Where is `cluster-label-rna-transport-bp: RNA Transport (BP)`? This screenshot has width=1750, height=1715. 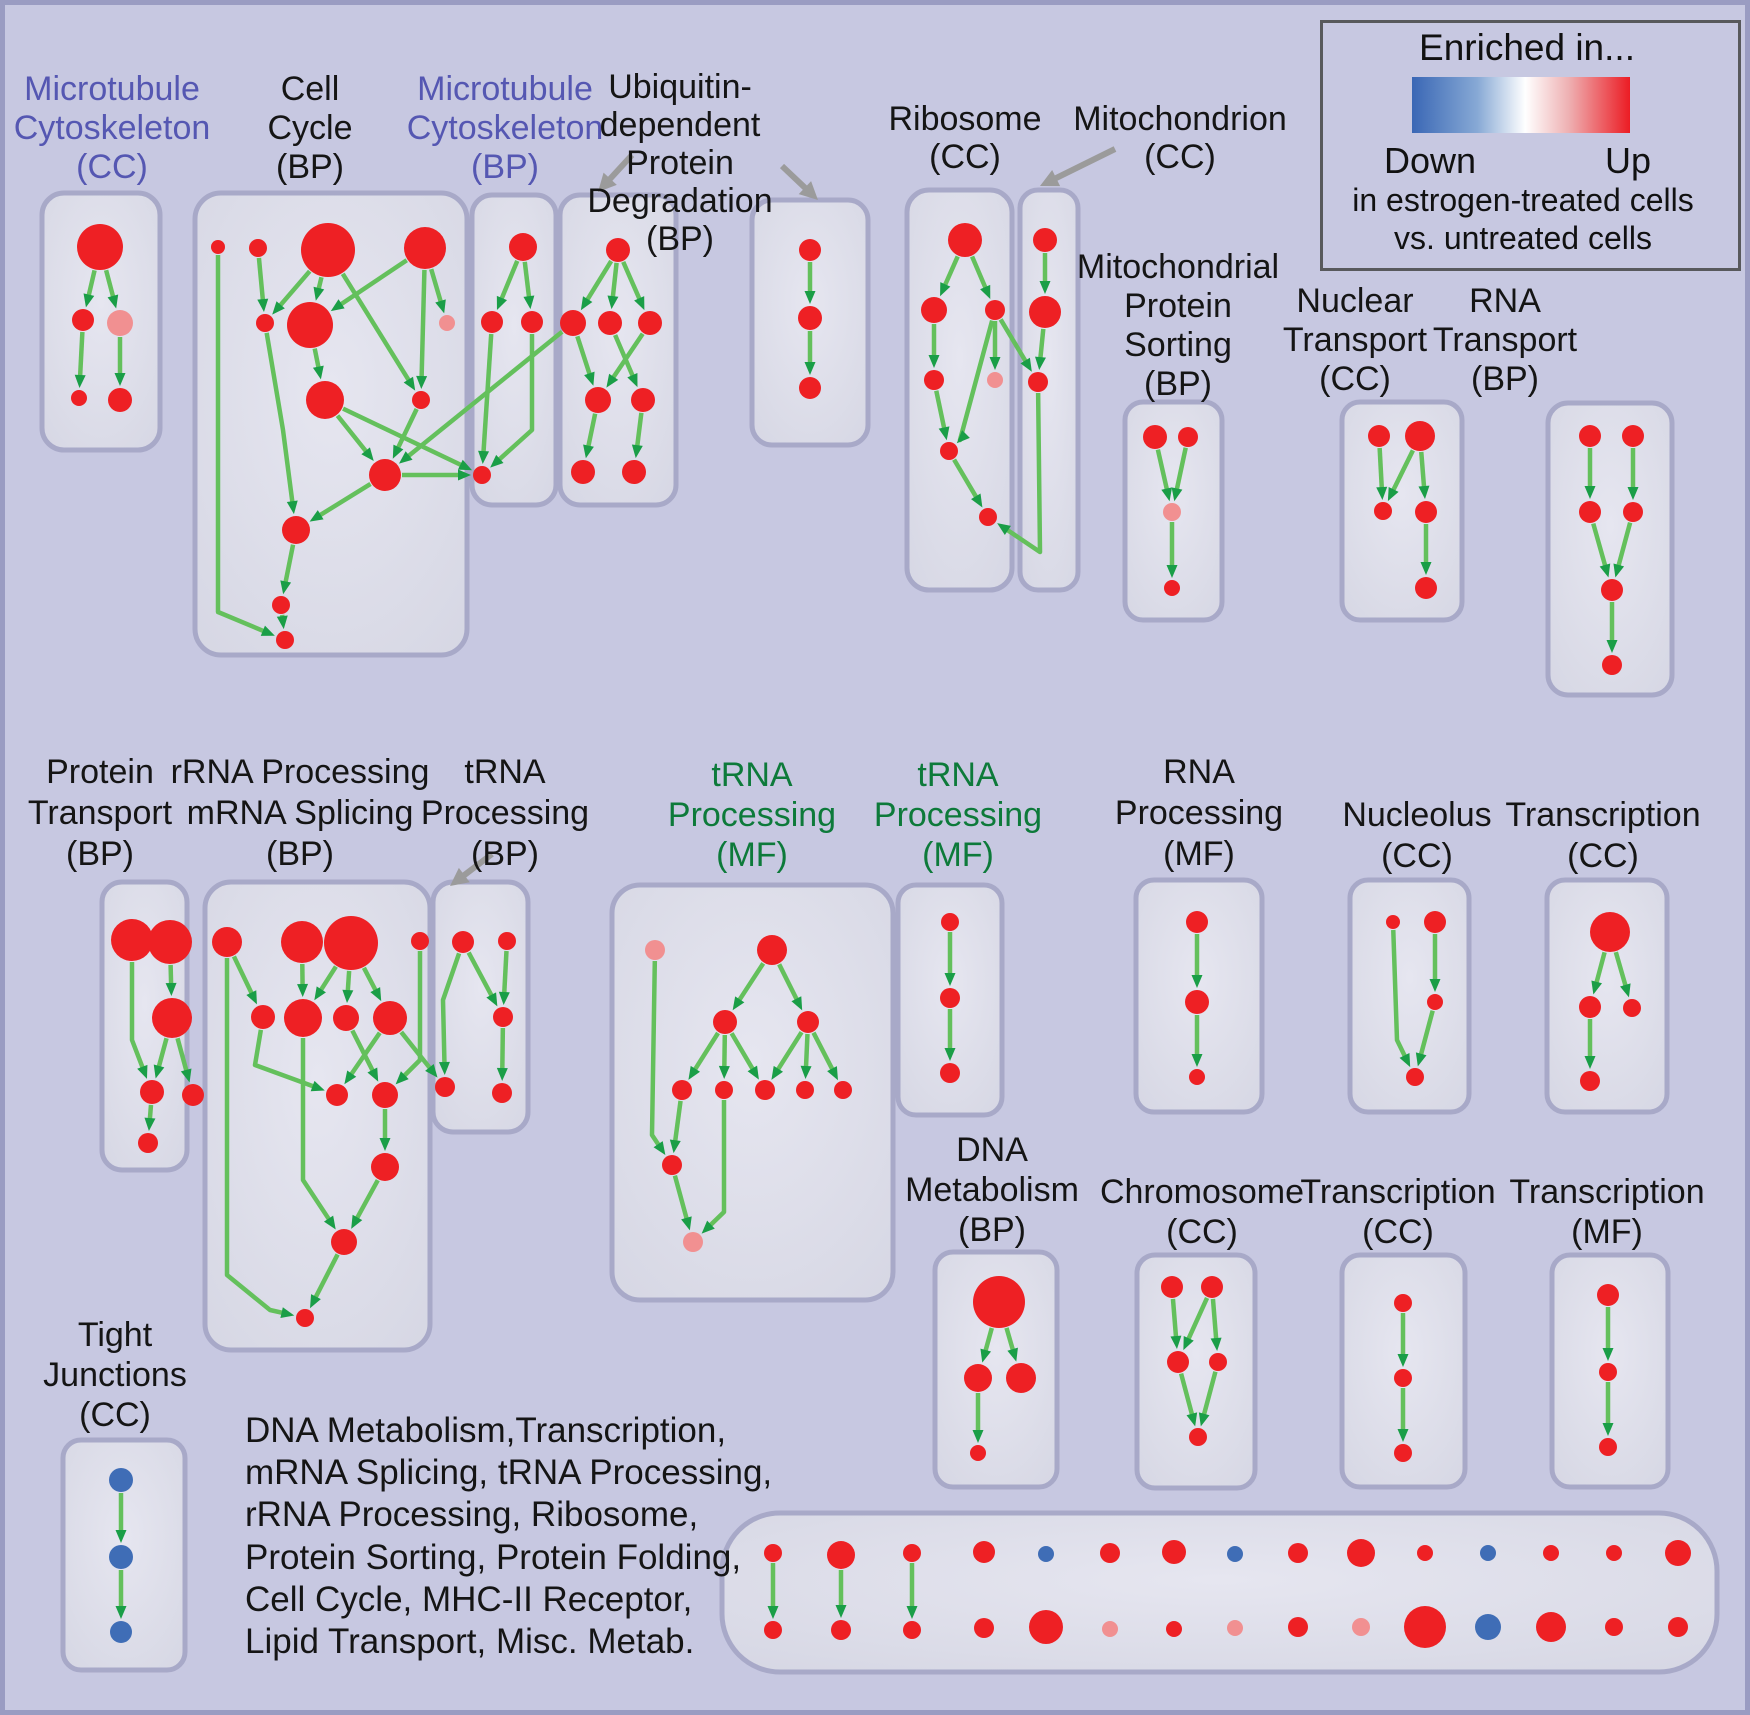
cluster-label-rna-transport-bp: RNA Transport (BP) is located at coordinates (1505, 340).